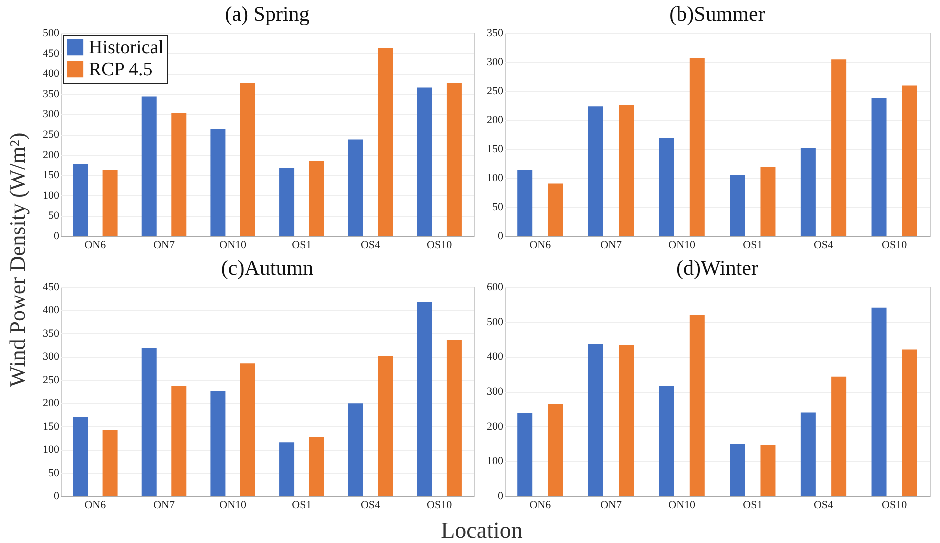 Image resolution: width=940 pixels, height=543 pixels. I want to click on y-tick-label: 600, so click(495, 288).